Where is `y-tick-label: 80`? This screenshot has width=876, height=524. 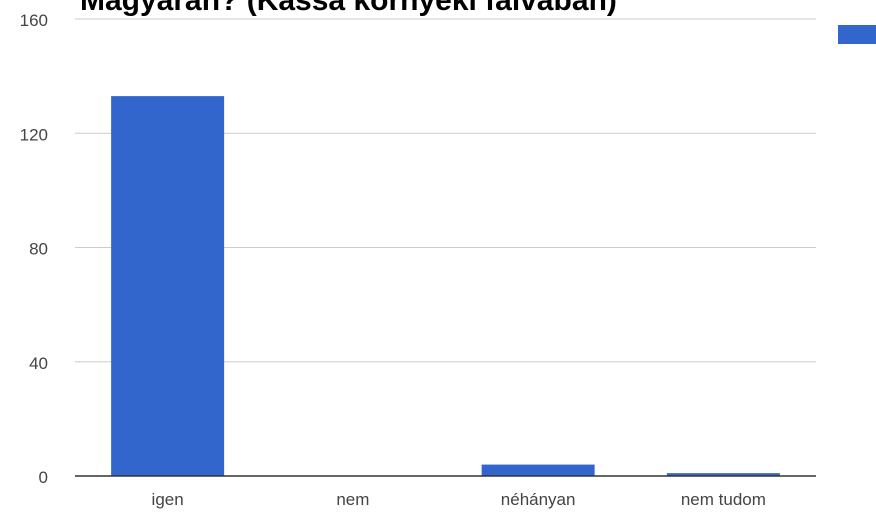 y-tick-label: 80 is located at coordinates (38, 249).